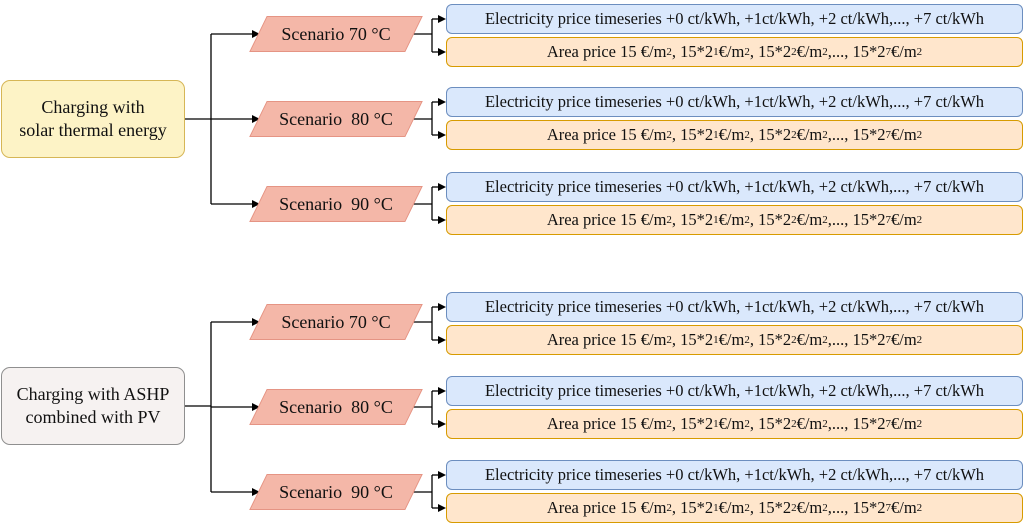  Describe the element at coordinates (93, 394) in the screenshot. I see `root-ashp-line1: Charging with ASHP` at that location.